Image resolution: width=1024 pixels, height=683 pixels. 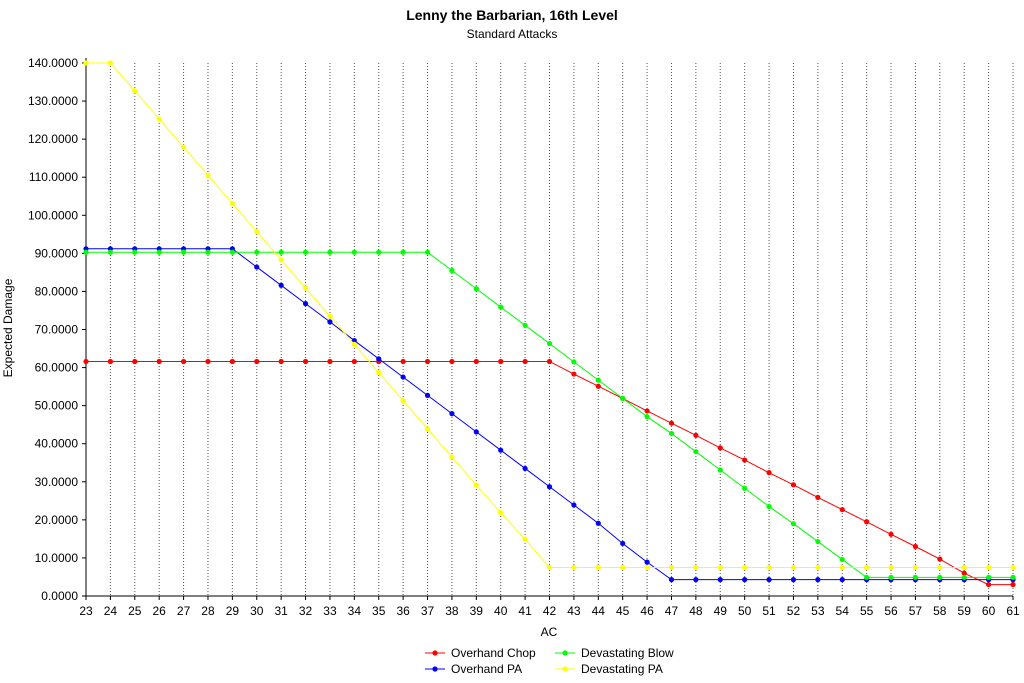 I want to click on x-tick-label: 61, so click(x=1013, y=611).